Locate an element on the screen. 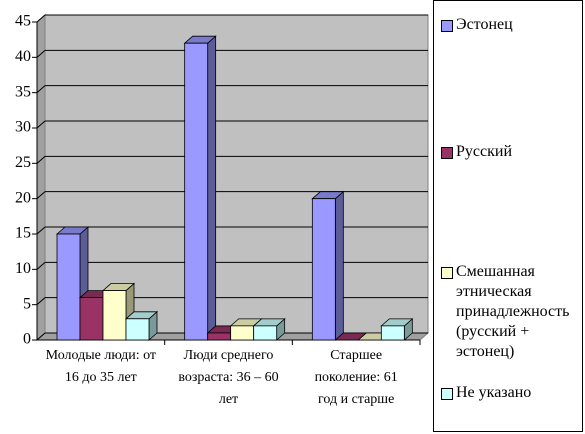 This screenshot has height=434, width=585. y-tick-label: 40 is located at coordinates (23, 56).